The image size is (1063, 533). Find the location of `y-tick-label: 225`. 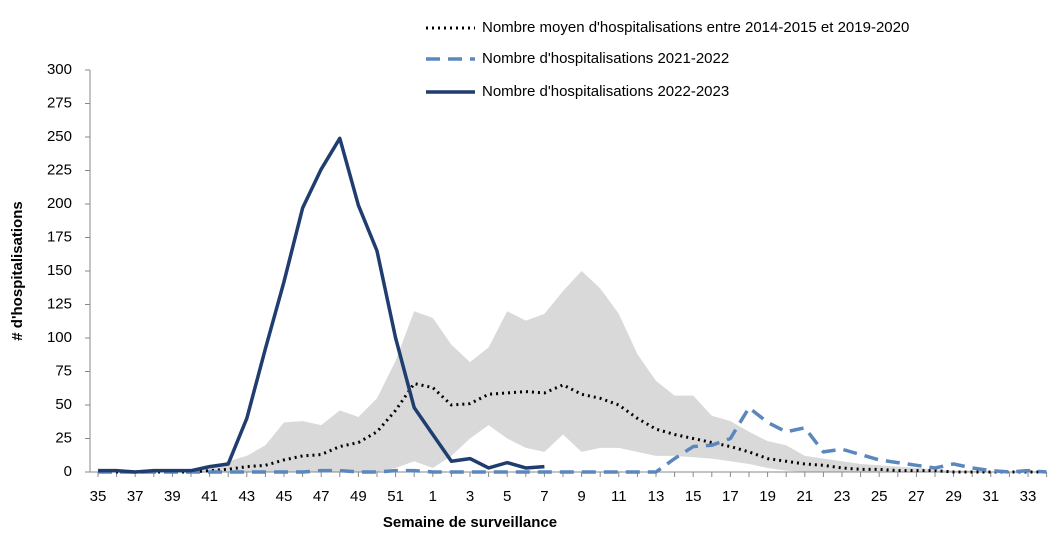

y-tick-label: 225 is located at coordinates (59, 169).